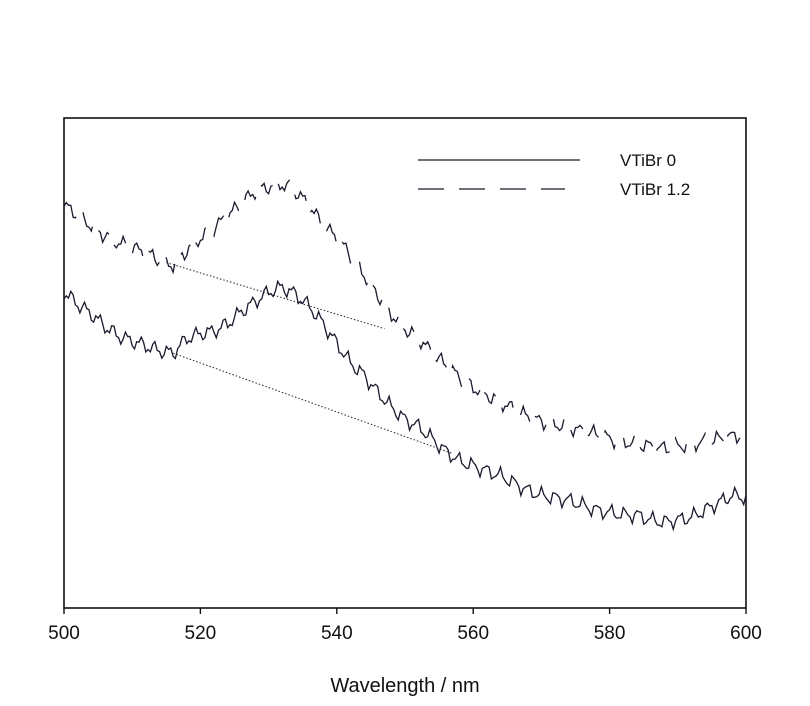 The height and width of the screenshot is (706, 810). What do you see at coordinates (404, 686) in the screenshot?
I see `x-axis-title: Wavelength / nm` at bounding box center [404, 686].